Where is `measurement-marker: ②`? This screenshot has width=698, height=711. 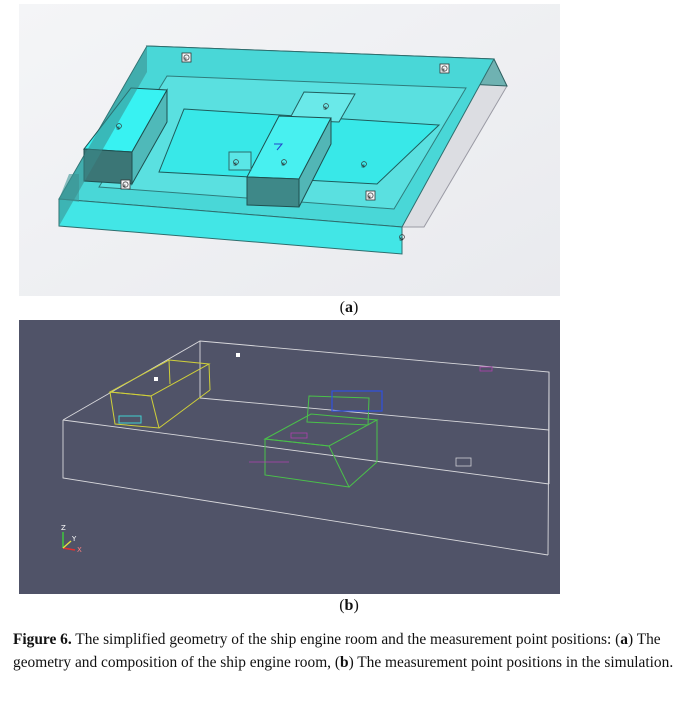 measurement-marker: ② is located at coordinates (118, 129).